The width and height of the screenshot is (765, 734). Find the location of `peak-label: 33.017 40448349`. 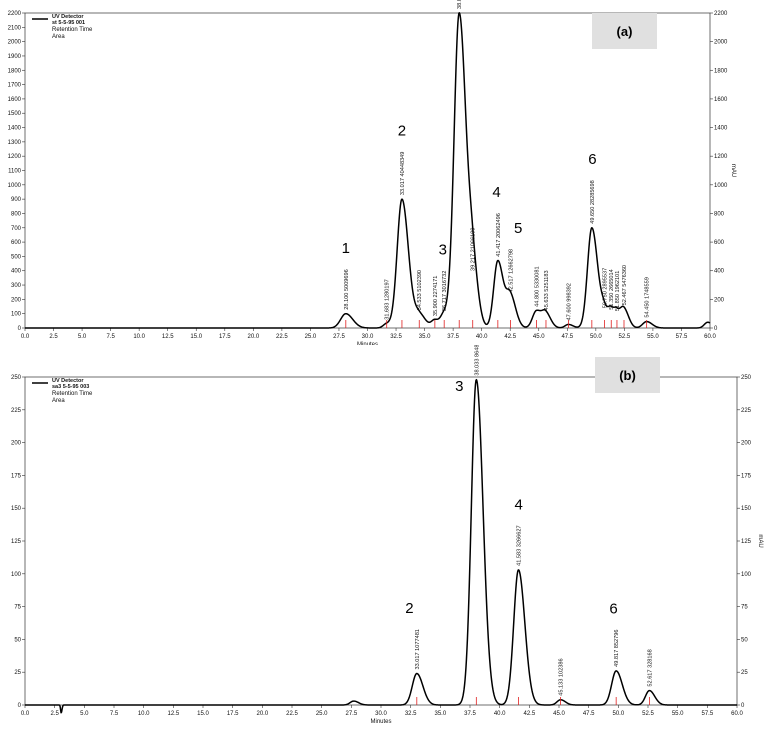

peak-label: 33.017 40448349 is located at coordinates (403, 174).